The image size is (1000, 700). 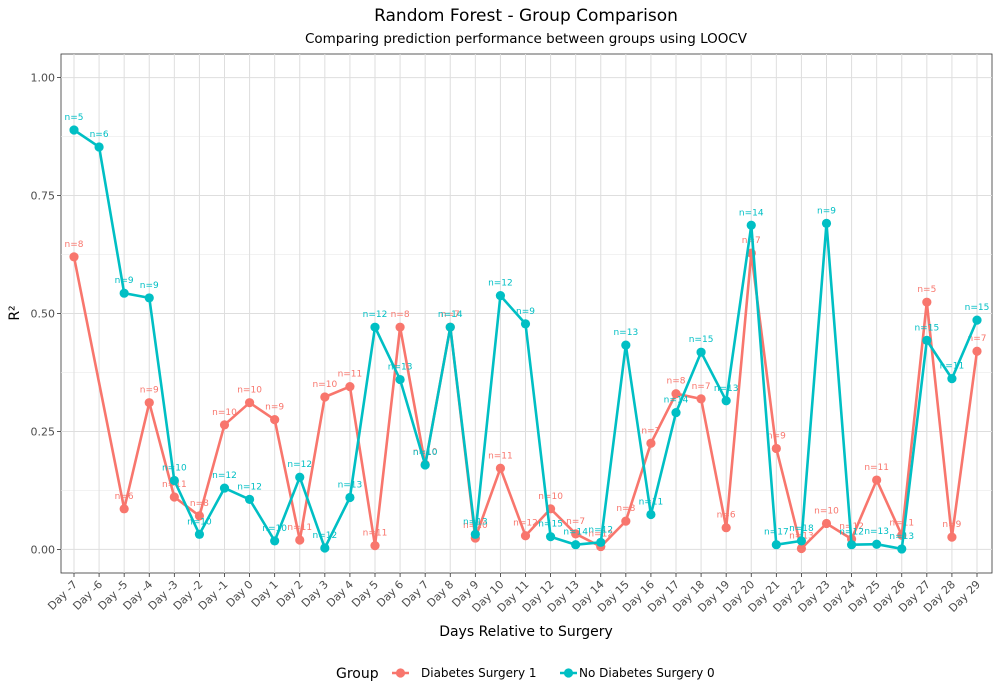 What do you see at coordinates (43, 314) in the screenshot?
I see `y-tick-label: 0.50` at bounding box center [43, 314].